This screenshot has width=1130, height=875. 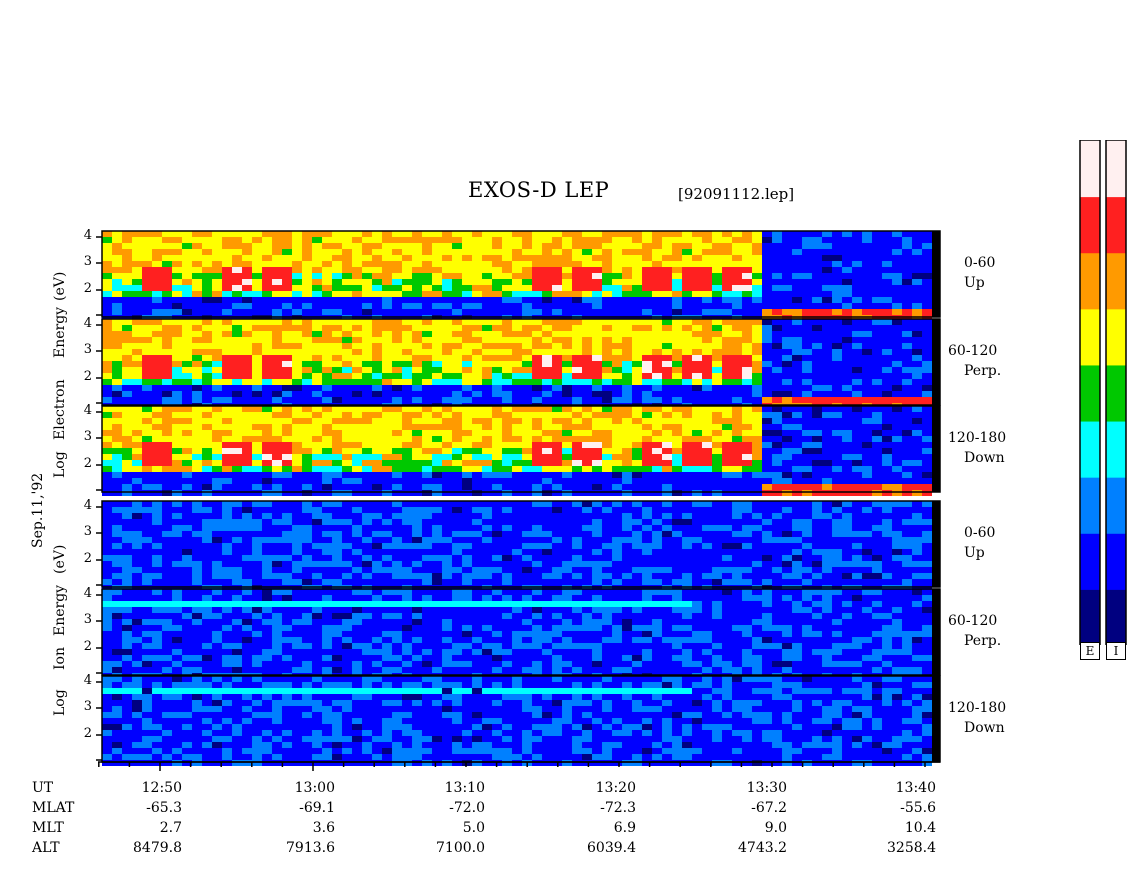 What do you see at coordinates (624, 828) in the screenshot?
I see `orbit-value: 6.9` at bounding box center [624, 828].